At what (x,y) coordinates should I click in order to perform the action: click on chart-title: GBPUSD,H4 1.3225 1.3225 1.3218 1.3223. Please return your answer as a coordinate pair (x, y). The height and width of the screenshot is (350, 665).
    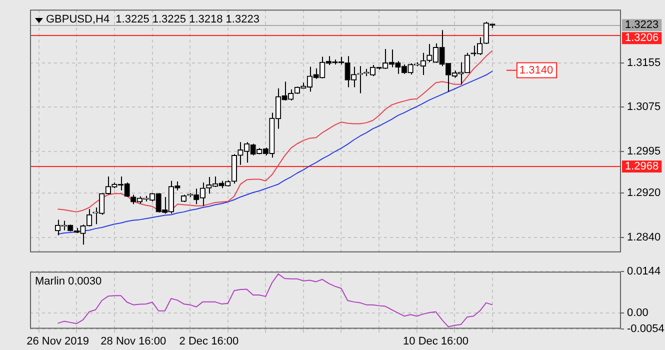
    Looking at the image, I should click on (153, 20).